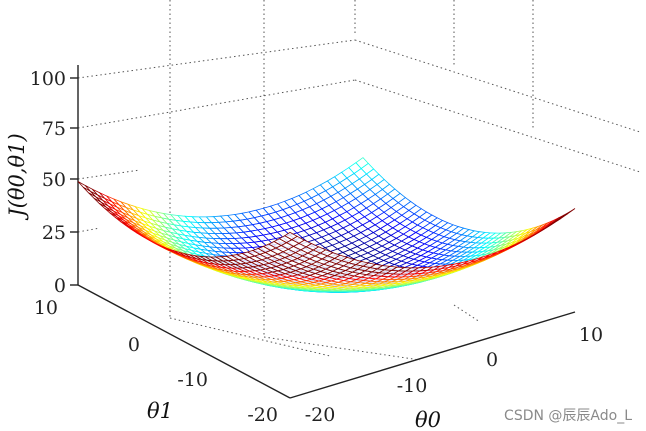 This screenshot has height=431, width=646. Describe the element at coordinates (54, 233) in the screenshot. I see `z-tick-label: 25` at that location.